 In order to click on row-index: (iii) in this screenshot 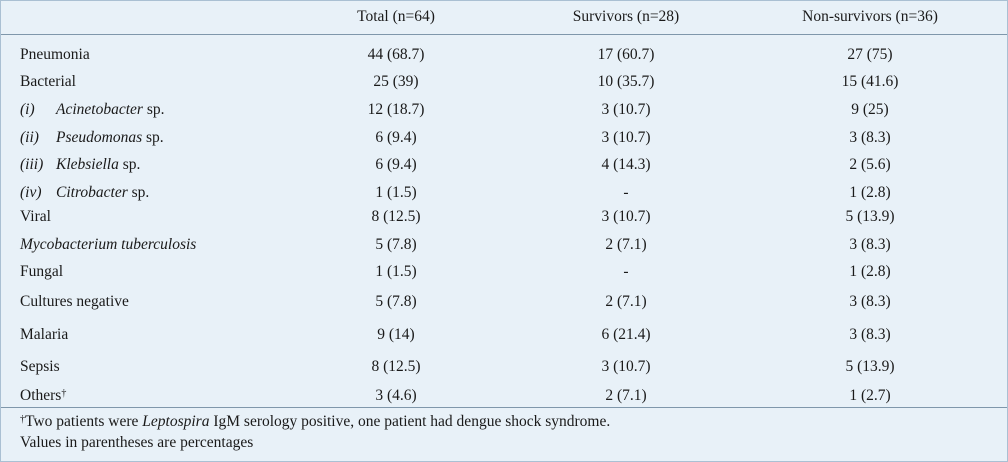, I will do `click(32, 164)`.